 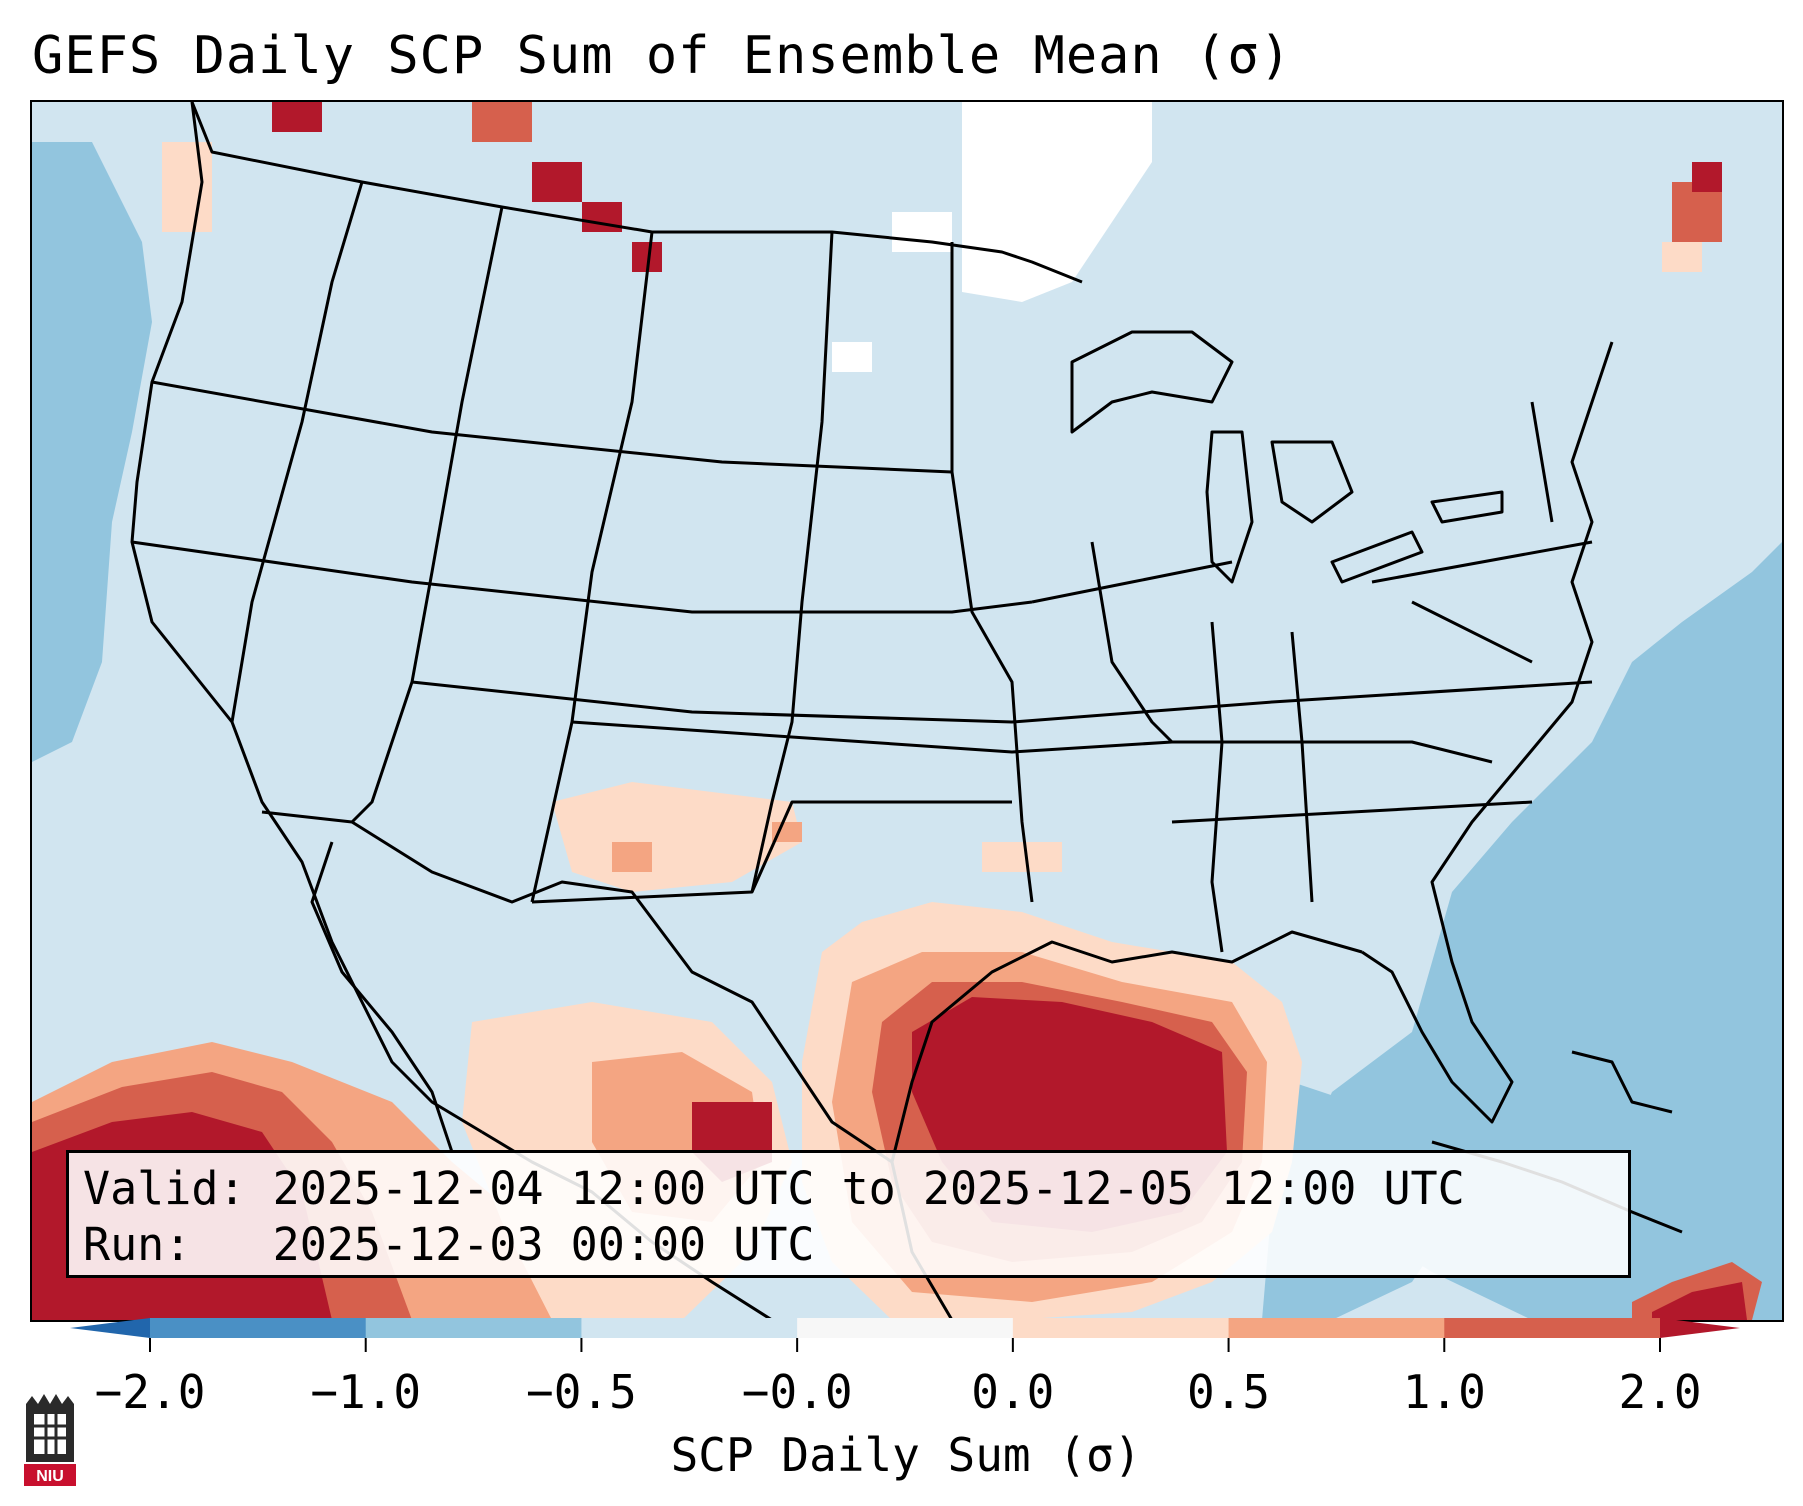 I want to click on us-canada-border, so click(x=636, y=193).